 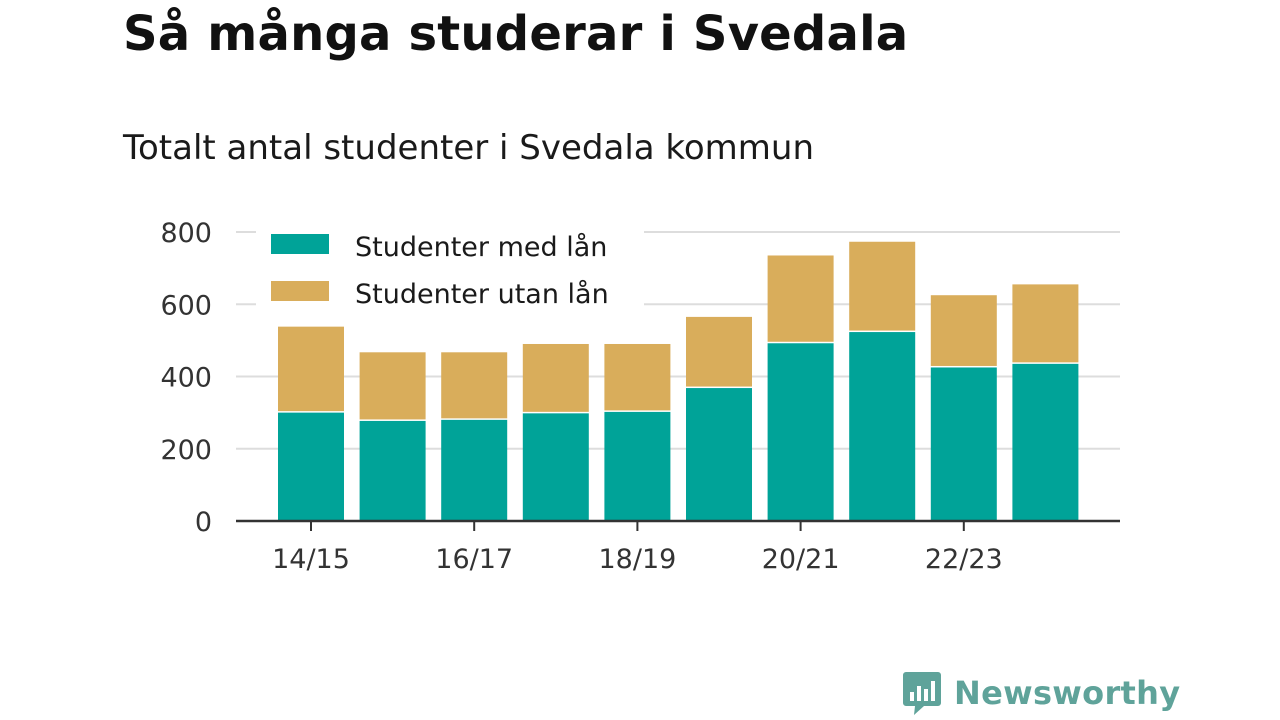 I want to click on bar-17-18-med-lan, so click(x=555, y=467).